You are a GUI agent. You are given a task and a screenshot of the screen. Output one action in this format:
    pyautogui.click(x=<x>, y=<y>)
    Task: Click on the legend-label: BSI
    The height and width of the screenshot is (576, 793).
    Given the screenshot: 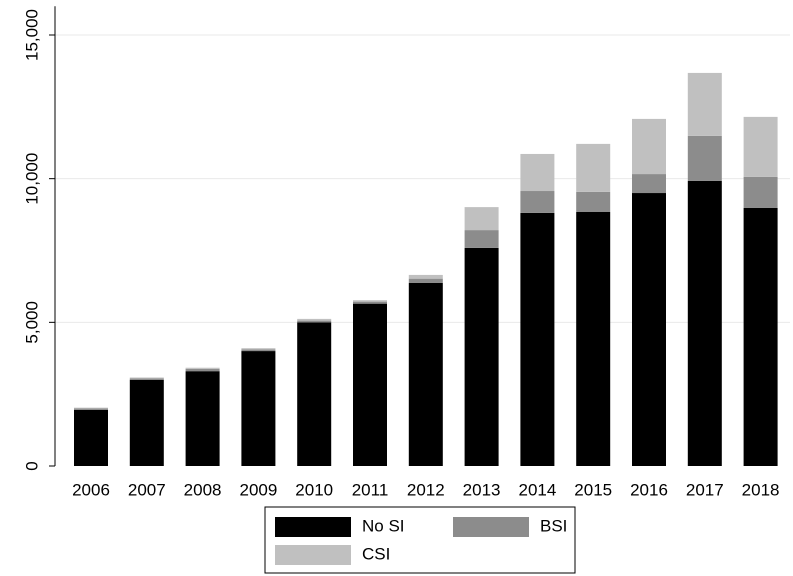 What is the action you would take?
    pyautogui.click(x=553, y=525)
    